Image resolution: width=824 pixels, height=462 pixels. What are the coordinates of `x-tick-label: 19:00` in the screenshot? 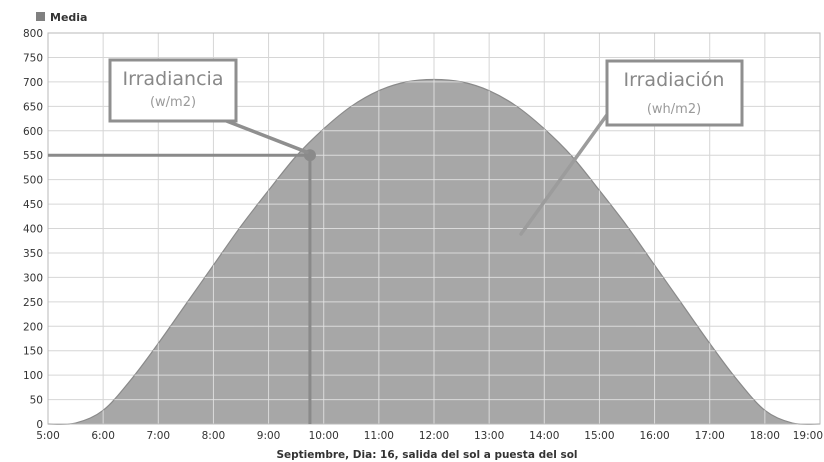 It's located at (808, 436).